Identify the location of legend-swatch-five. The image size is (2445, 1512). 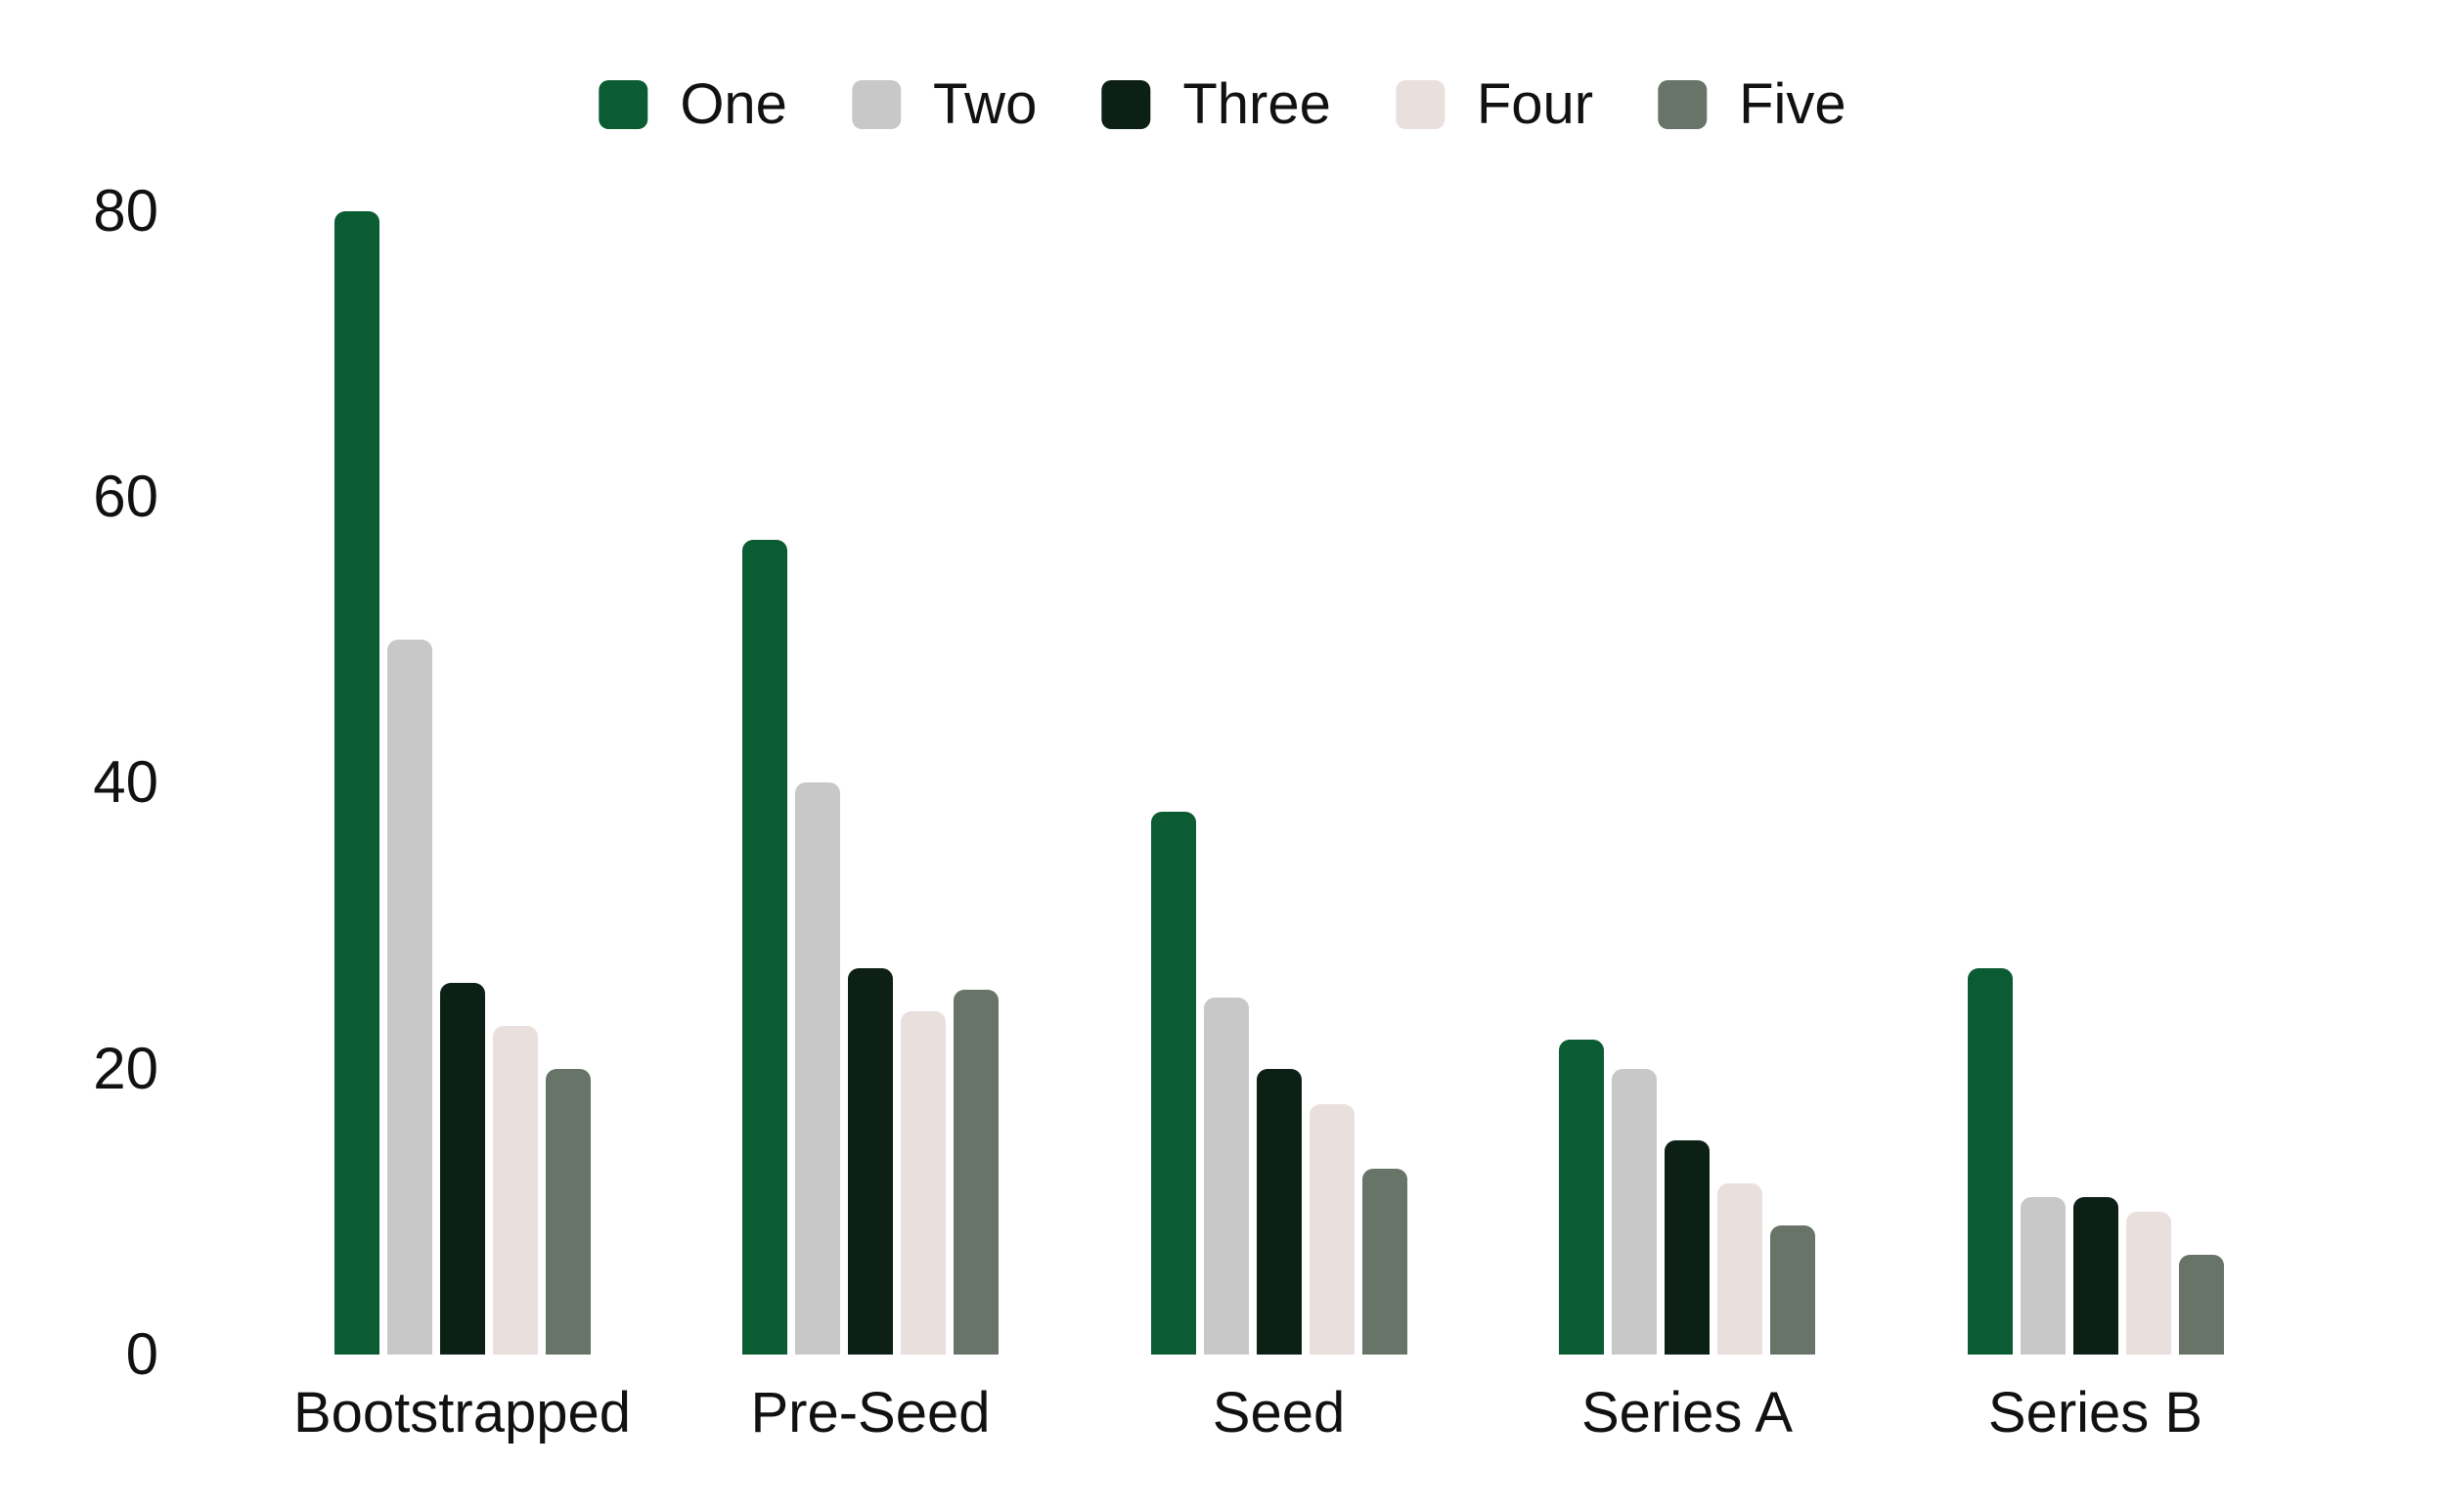
(1683, 105).